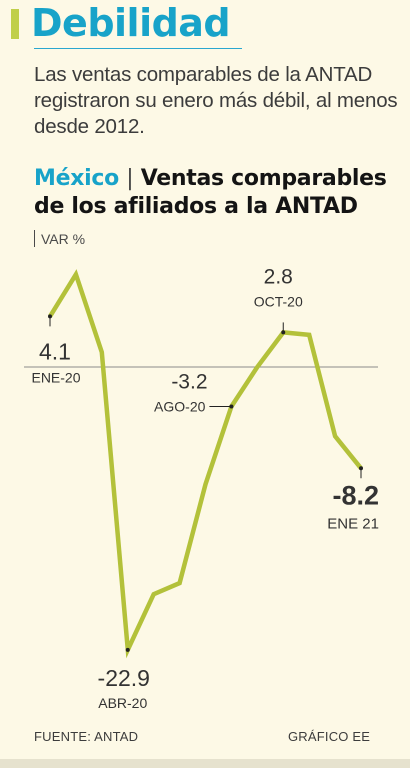 This screenshot has width=410, height=768. I want to click on value-ene20: 4.1, so click(55, 351).